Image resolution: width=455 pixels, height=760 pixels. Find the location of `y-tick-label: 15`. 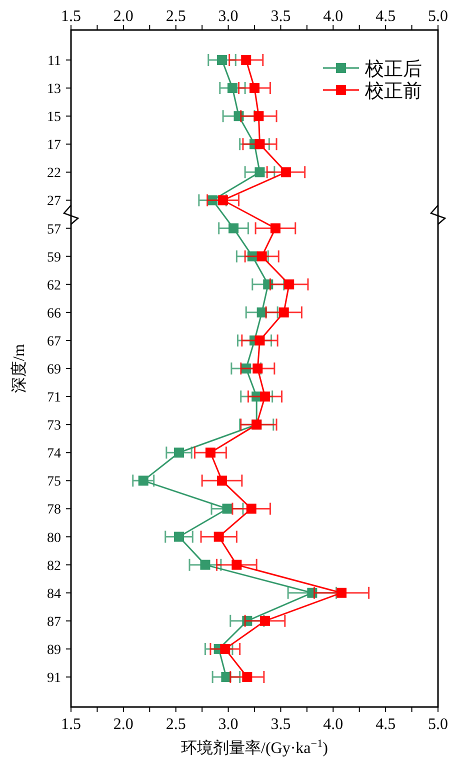

y-tick-label: 15 is located at coordinates (54, 118).